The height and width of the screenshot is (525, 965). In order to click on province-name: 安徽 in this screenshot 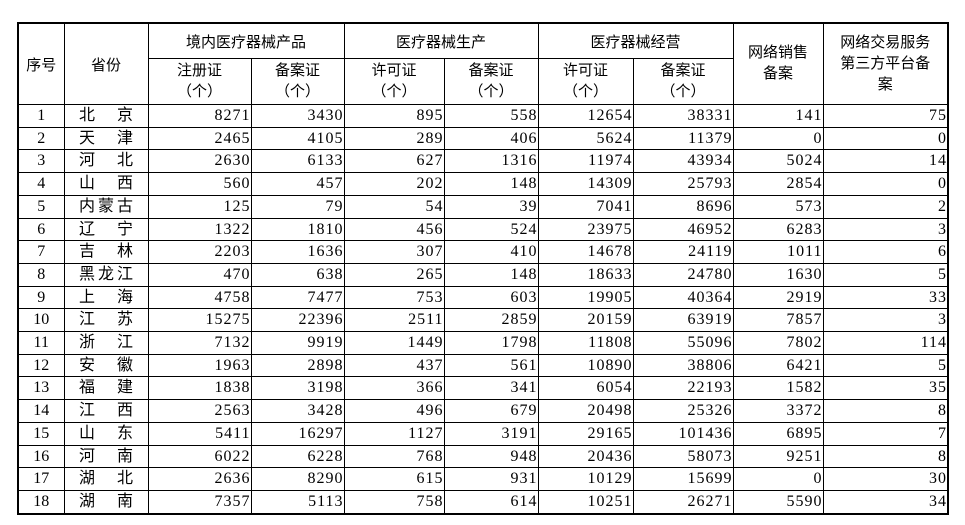, I will do `click(106, 365)`.